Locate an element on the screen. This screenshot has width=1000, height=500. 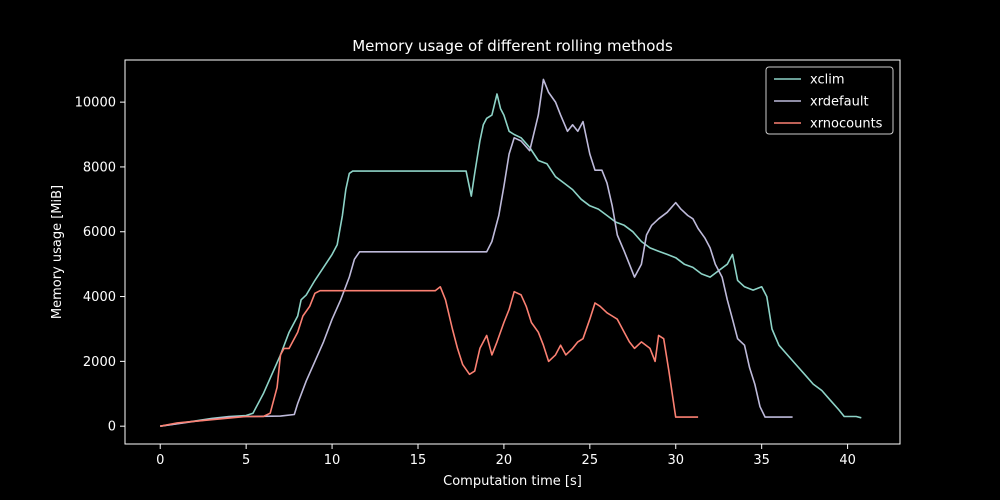
legend-box is located at coordinates (829, 100).